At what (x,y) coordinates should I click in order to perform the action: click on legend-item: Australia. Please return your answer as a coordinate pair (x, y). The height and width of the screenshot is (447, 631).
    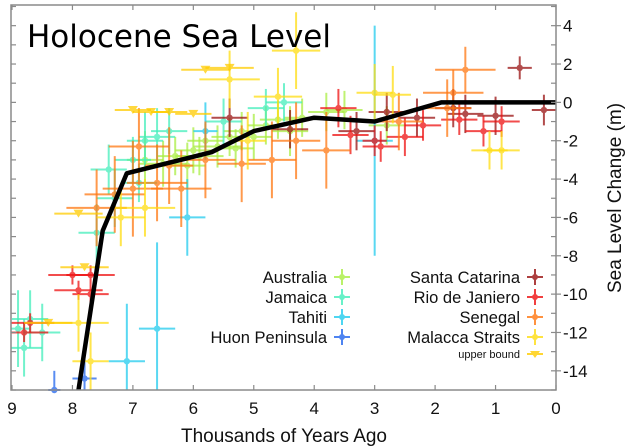
    Looking at the image, I should click on (306, 278).